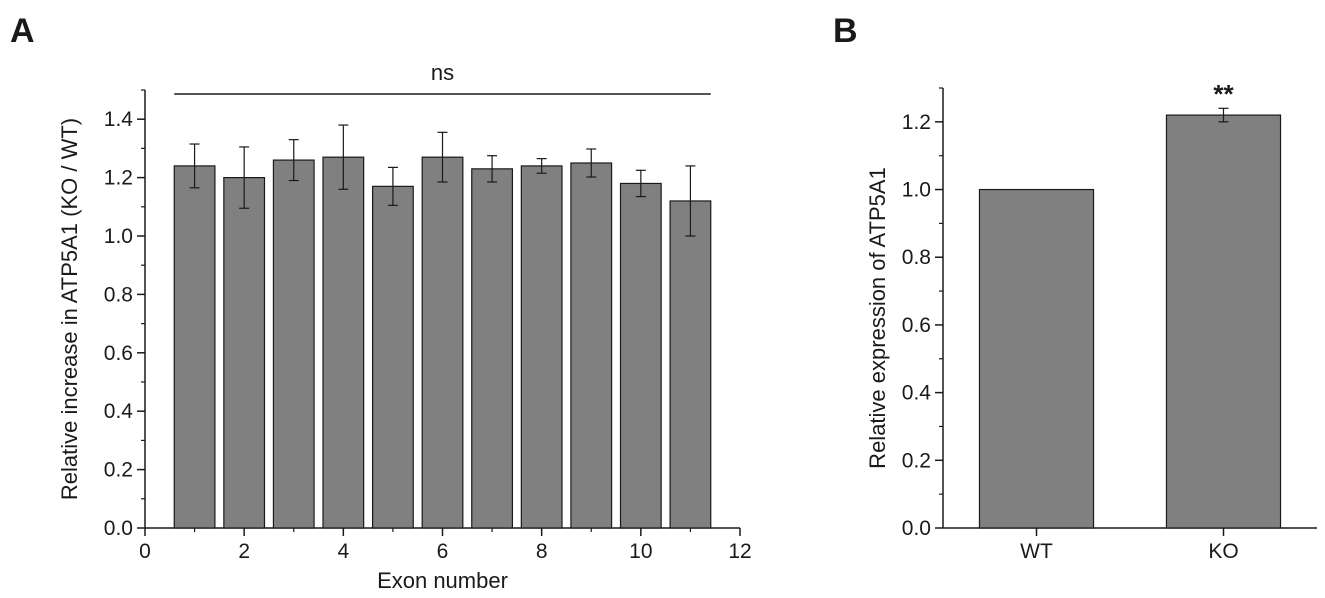  I want to click on x-tick-label: 12, so click(739, 551).